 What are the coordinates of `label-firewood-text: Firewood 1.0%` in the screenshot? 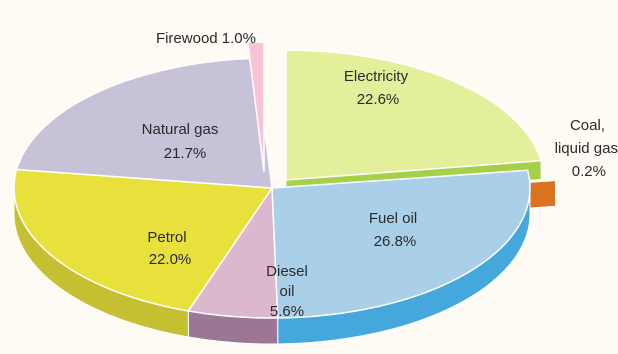 It's located at (206, 38).